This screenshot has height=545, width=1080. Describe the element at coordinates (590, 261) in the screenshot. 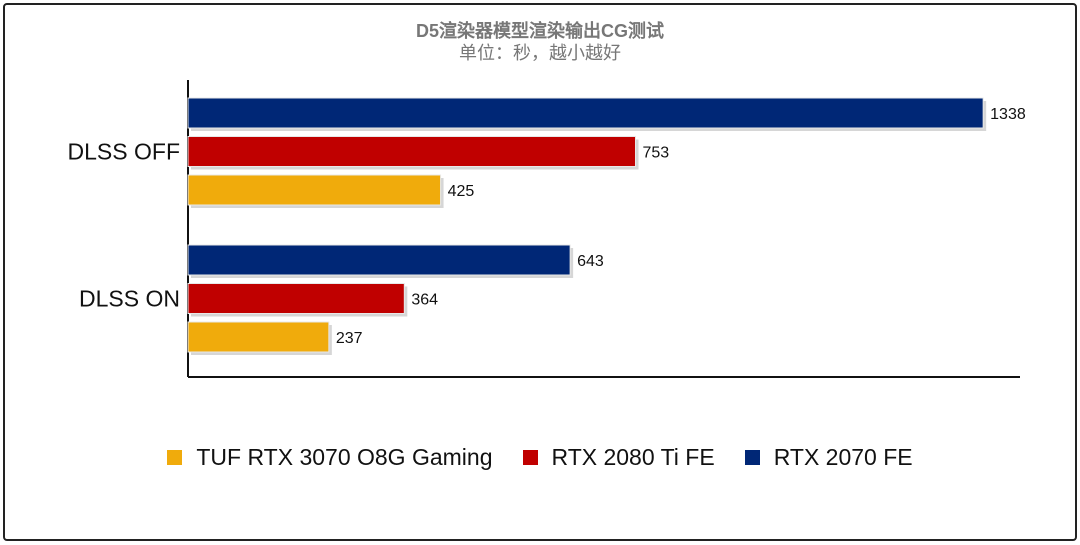

I see `data-label: 643` at that location.